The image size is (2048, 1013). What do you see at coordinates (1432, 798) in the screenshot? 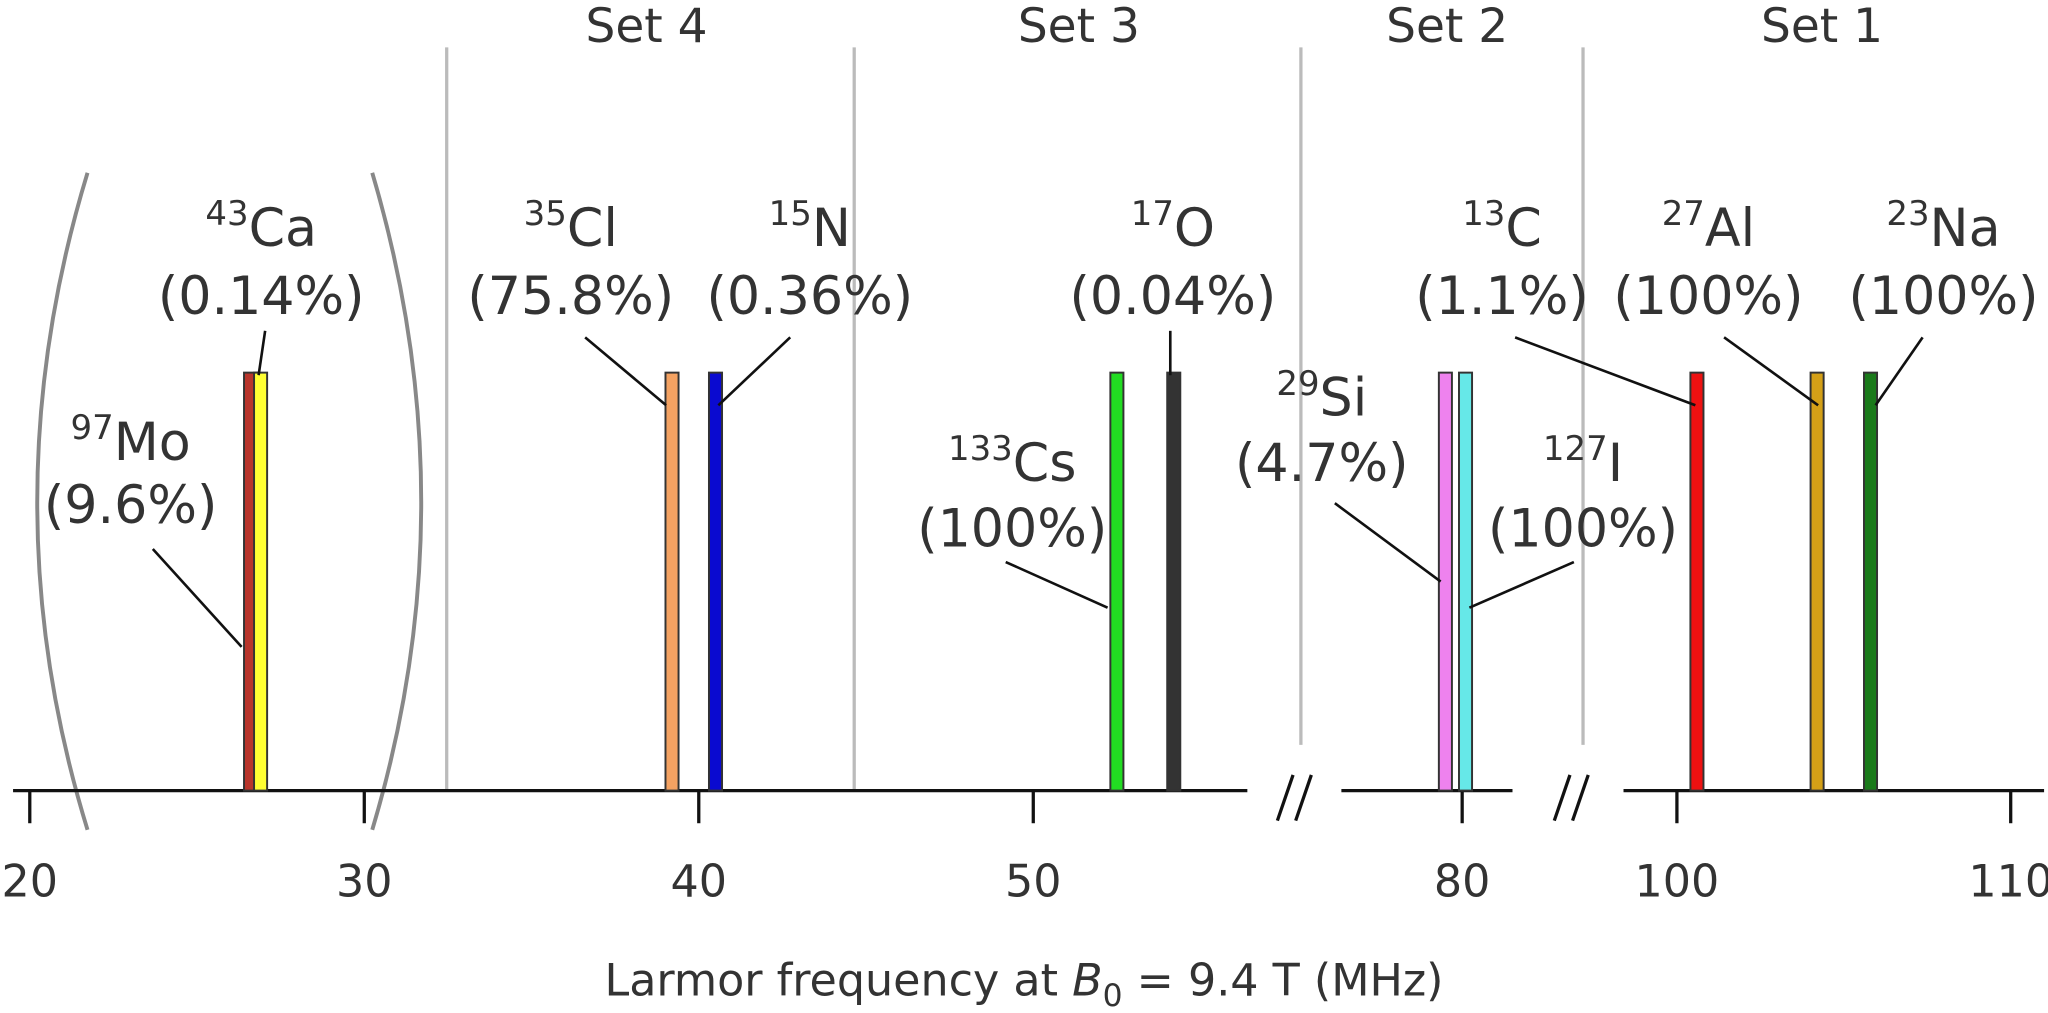
I see `axis-breaks` at bounding box center [1432, 798].